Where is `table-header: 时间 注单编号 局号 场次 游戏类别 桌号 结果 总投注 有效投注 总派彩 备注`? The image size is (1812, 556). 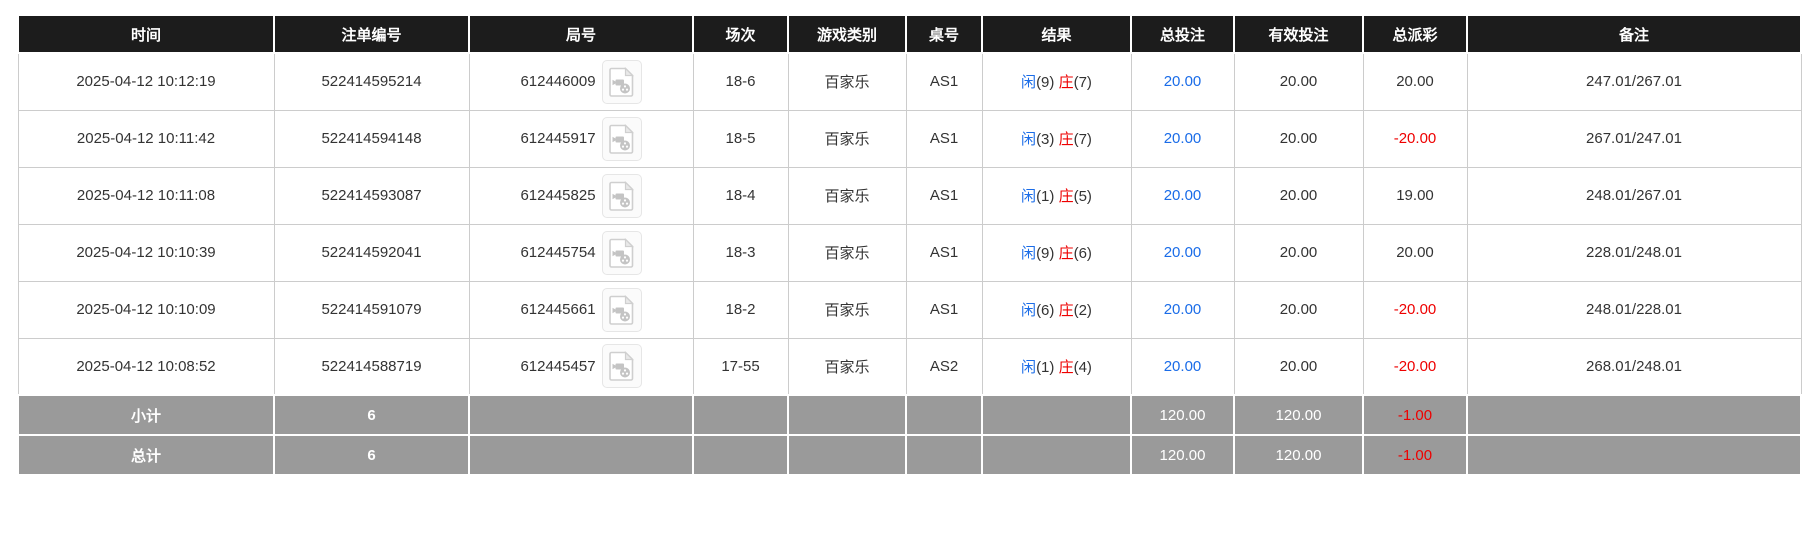 table-header: 时间 注单编号 局号 场次 游戏类别 桌号 结果 总投注 有效投注 总派彩 备注 is located at coordinates (909, 34).